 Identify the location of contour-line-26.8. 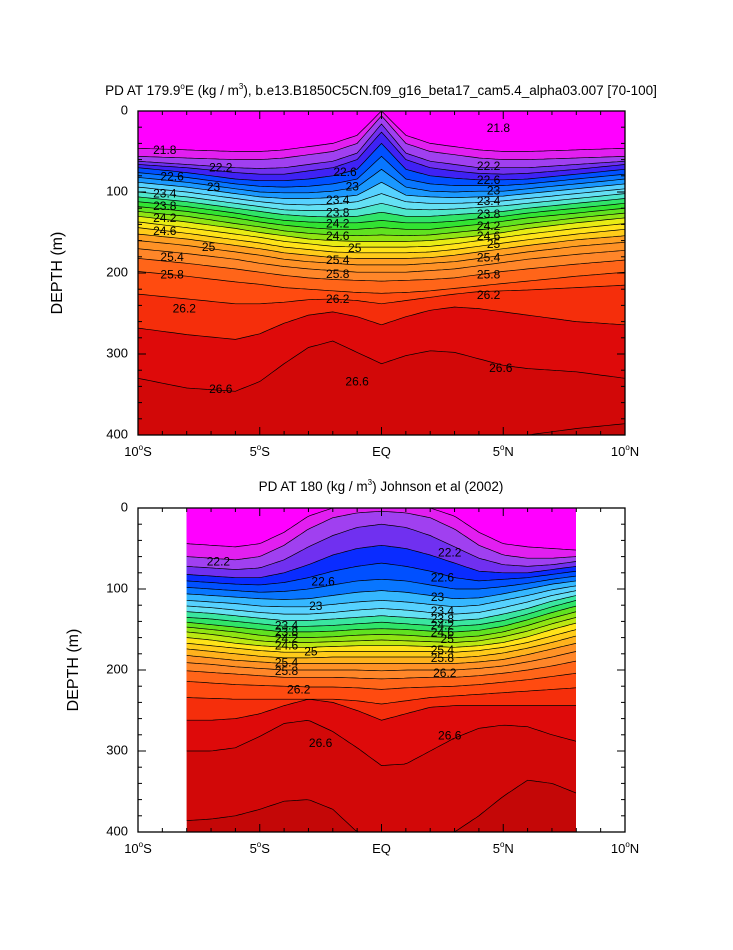
(381, 429).